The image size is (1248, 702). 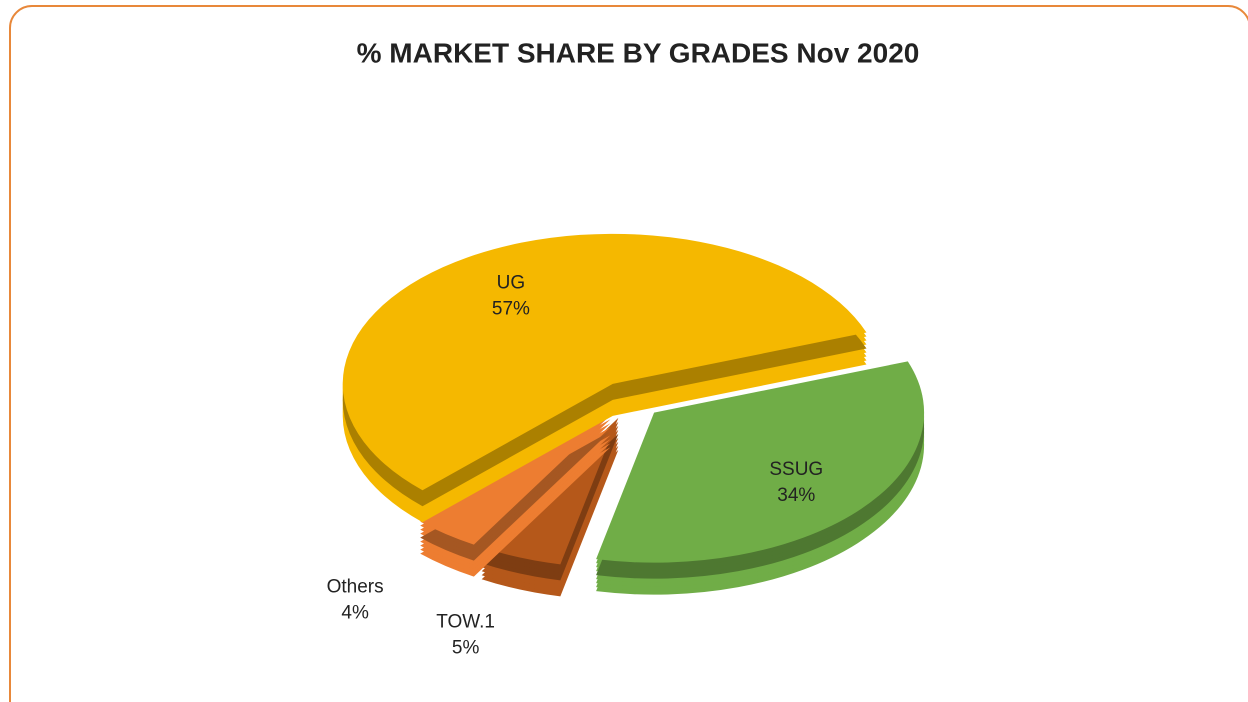 What do you see at coordinates (638, 52) in the screenshot?
I see `chart-title: % MARKET SHARE BY GRADES Nov 2020` at bounding box center [638, 52].